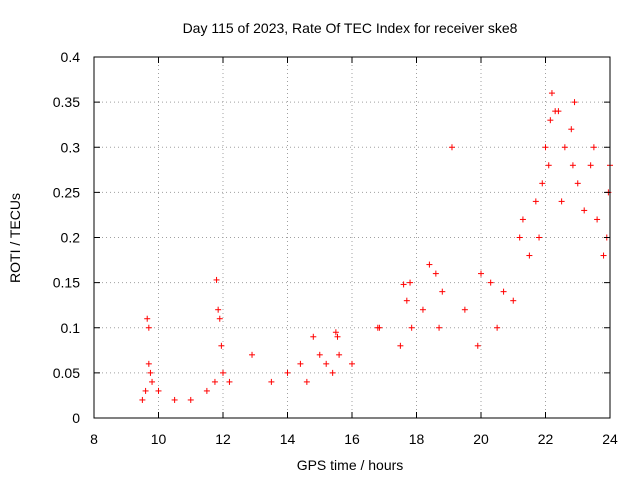 This screenshot has width=640, height=480. I want to click on y-tick-label: 0.2, so click(71, 238).